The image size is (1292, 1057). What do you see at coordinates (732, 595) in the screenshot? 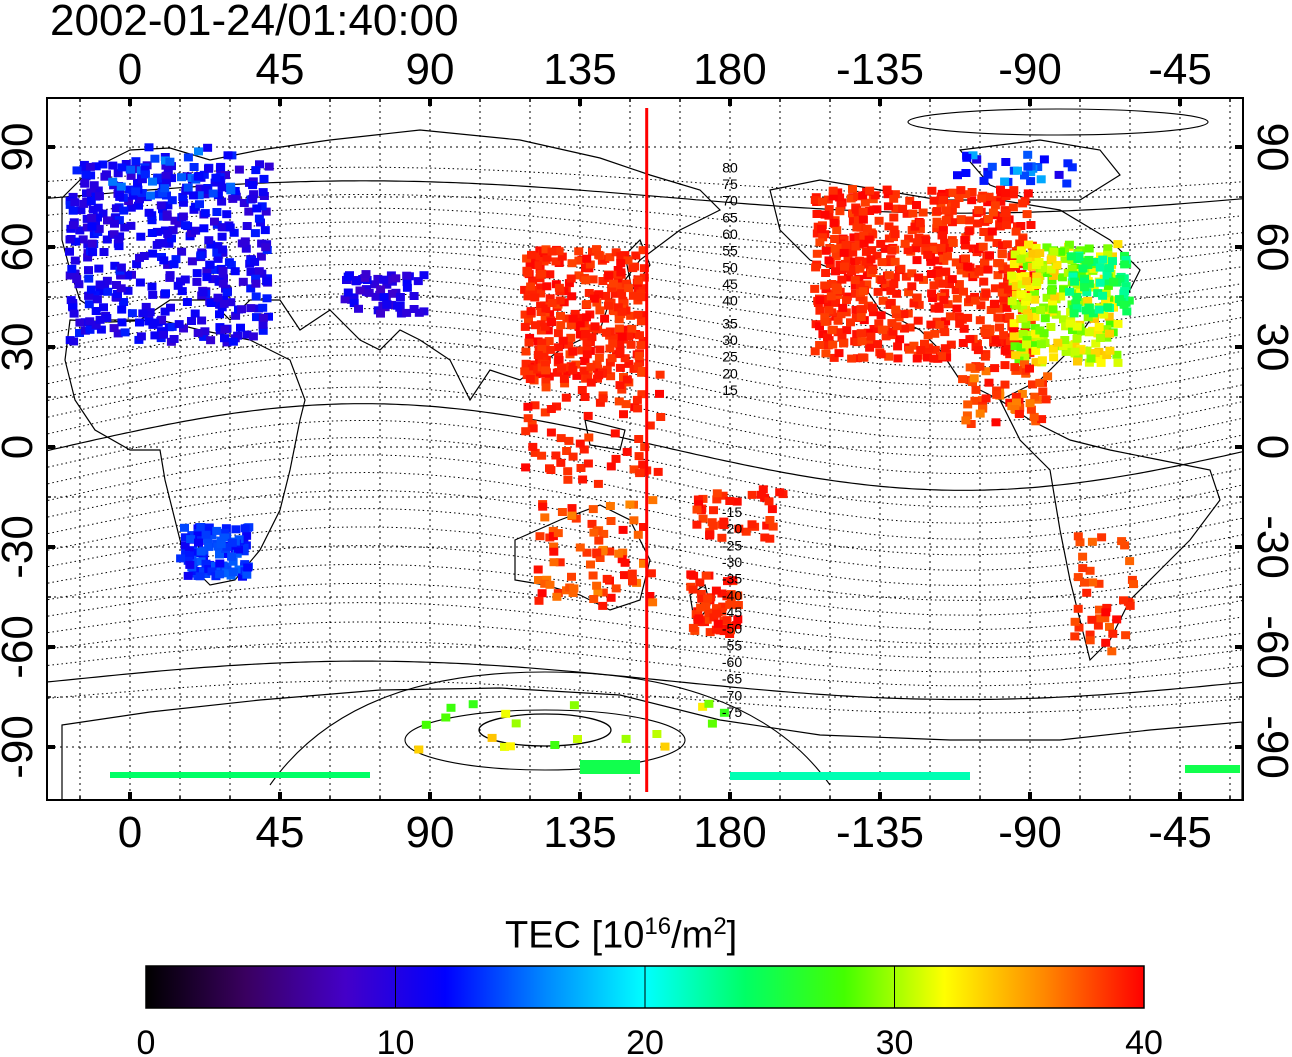
I see `contour-label: -40` at bounding box center [732, 595].